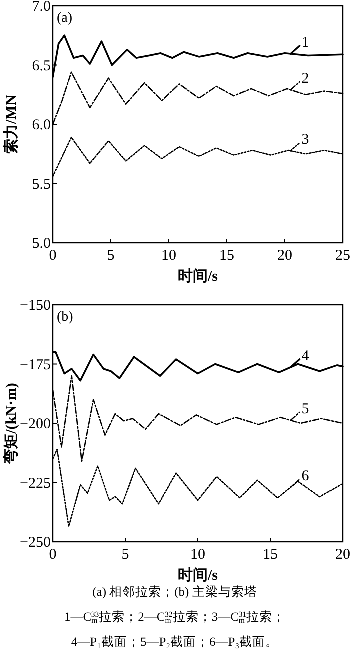 This screenshot has height=660, width=350. What do you see at coordinates (35, 424) in the screenshot?
I see `y-tick-label: −200` at bounding box center [35, 424].